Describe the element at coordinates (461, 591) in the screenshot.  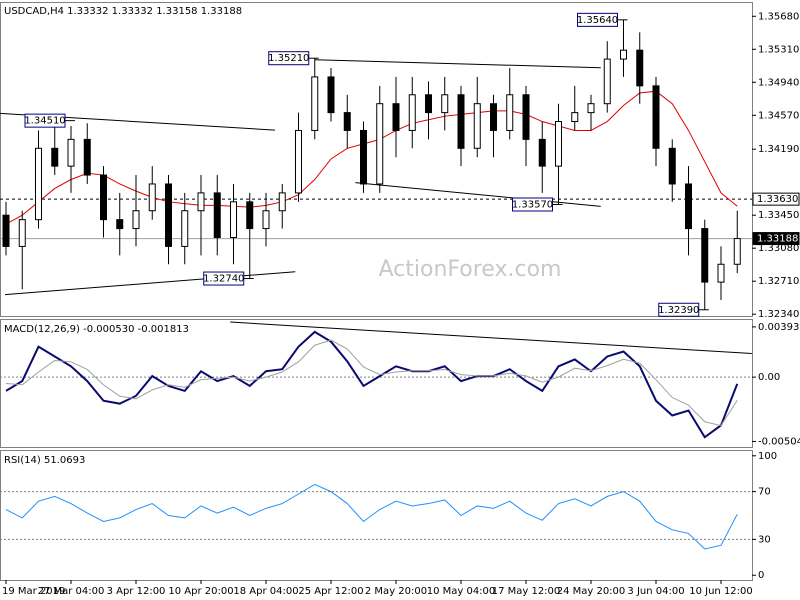
I see `x-tick-label: 10 May 04:00` at that location.